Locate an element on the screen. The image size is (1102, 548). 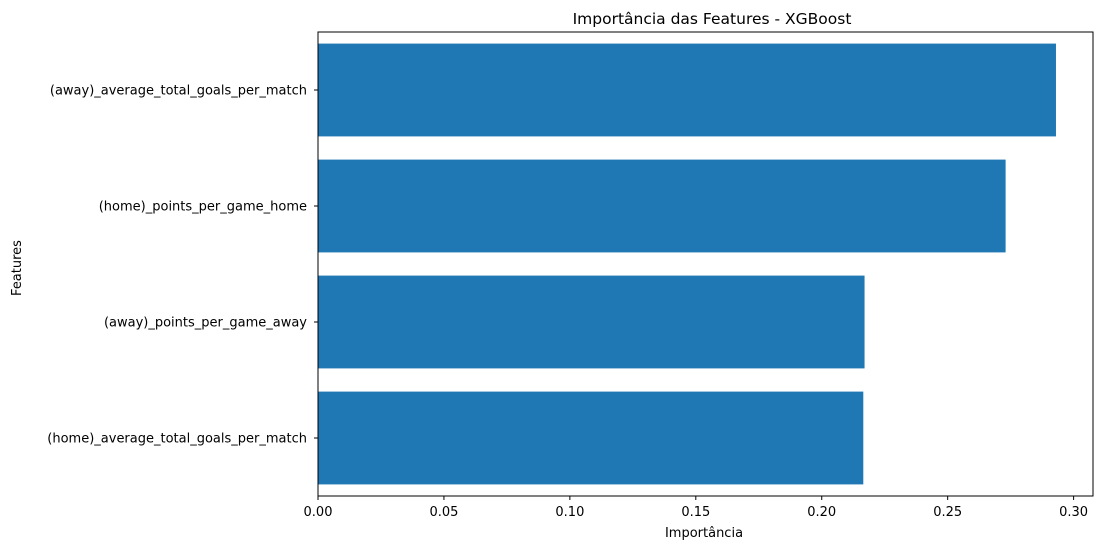
x-tick-label-3: 0.15 is located at coordinates (695, 512).